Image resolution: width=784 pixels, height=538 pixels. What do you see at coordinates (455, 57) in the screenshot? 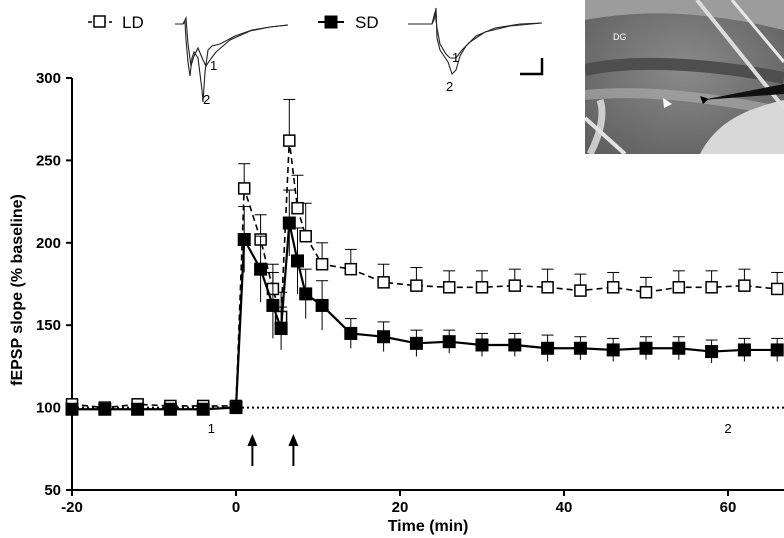
I see `sd-trace-label-1: 1` at bounding box center [455, 57].